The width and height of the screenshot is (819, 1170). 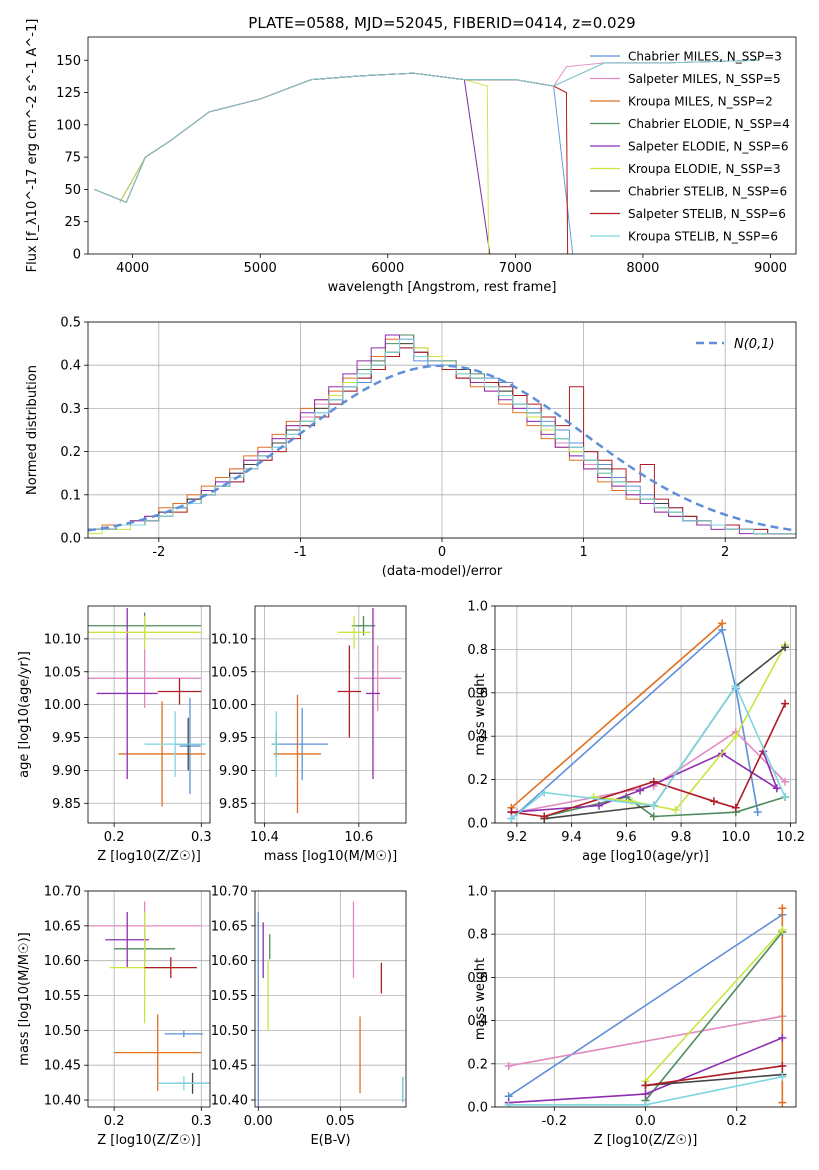 I want to click on normal-curve, so click(x=442, y=448).